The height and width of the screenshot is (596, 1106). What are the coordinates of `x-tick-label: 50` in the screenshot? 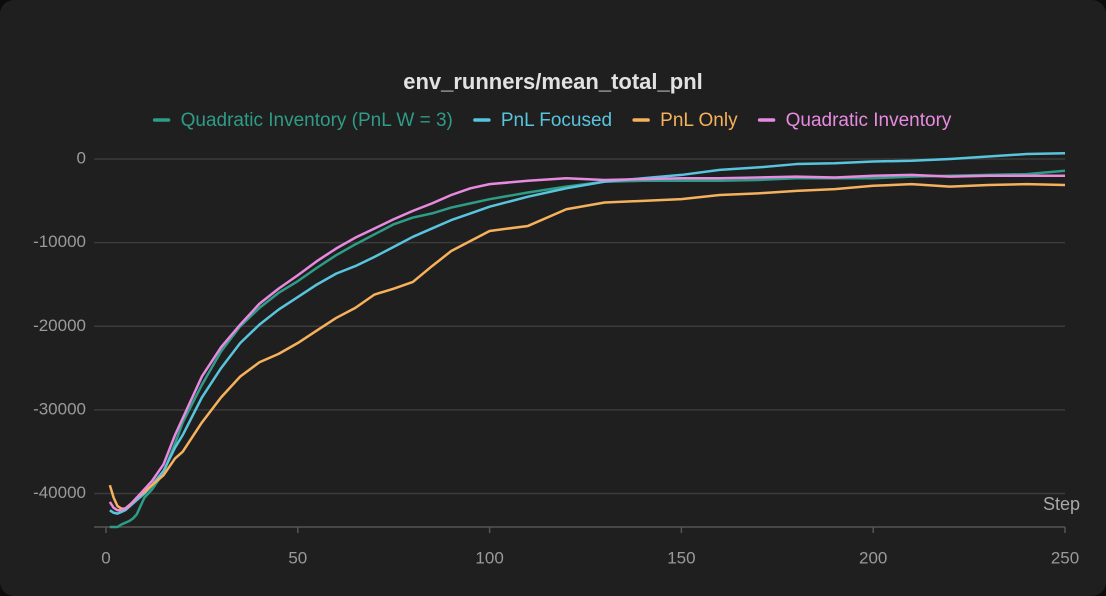 It's located at (297, 557).